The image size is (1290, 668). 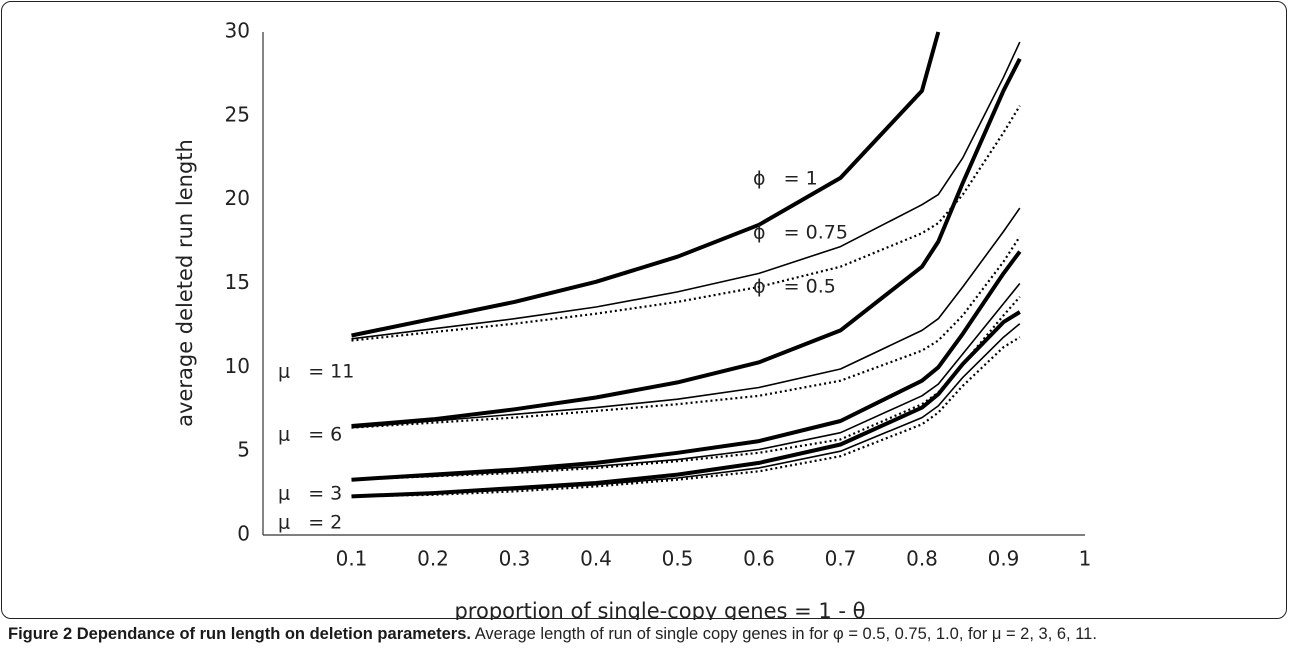 I want to click on curve-label: μ = 3, so click(x=310, y=494).